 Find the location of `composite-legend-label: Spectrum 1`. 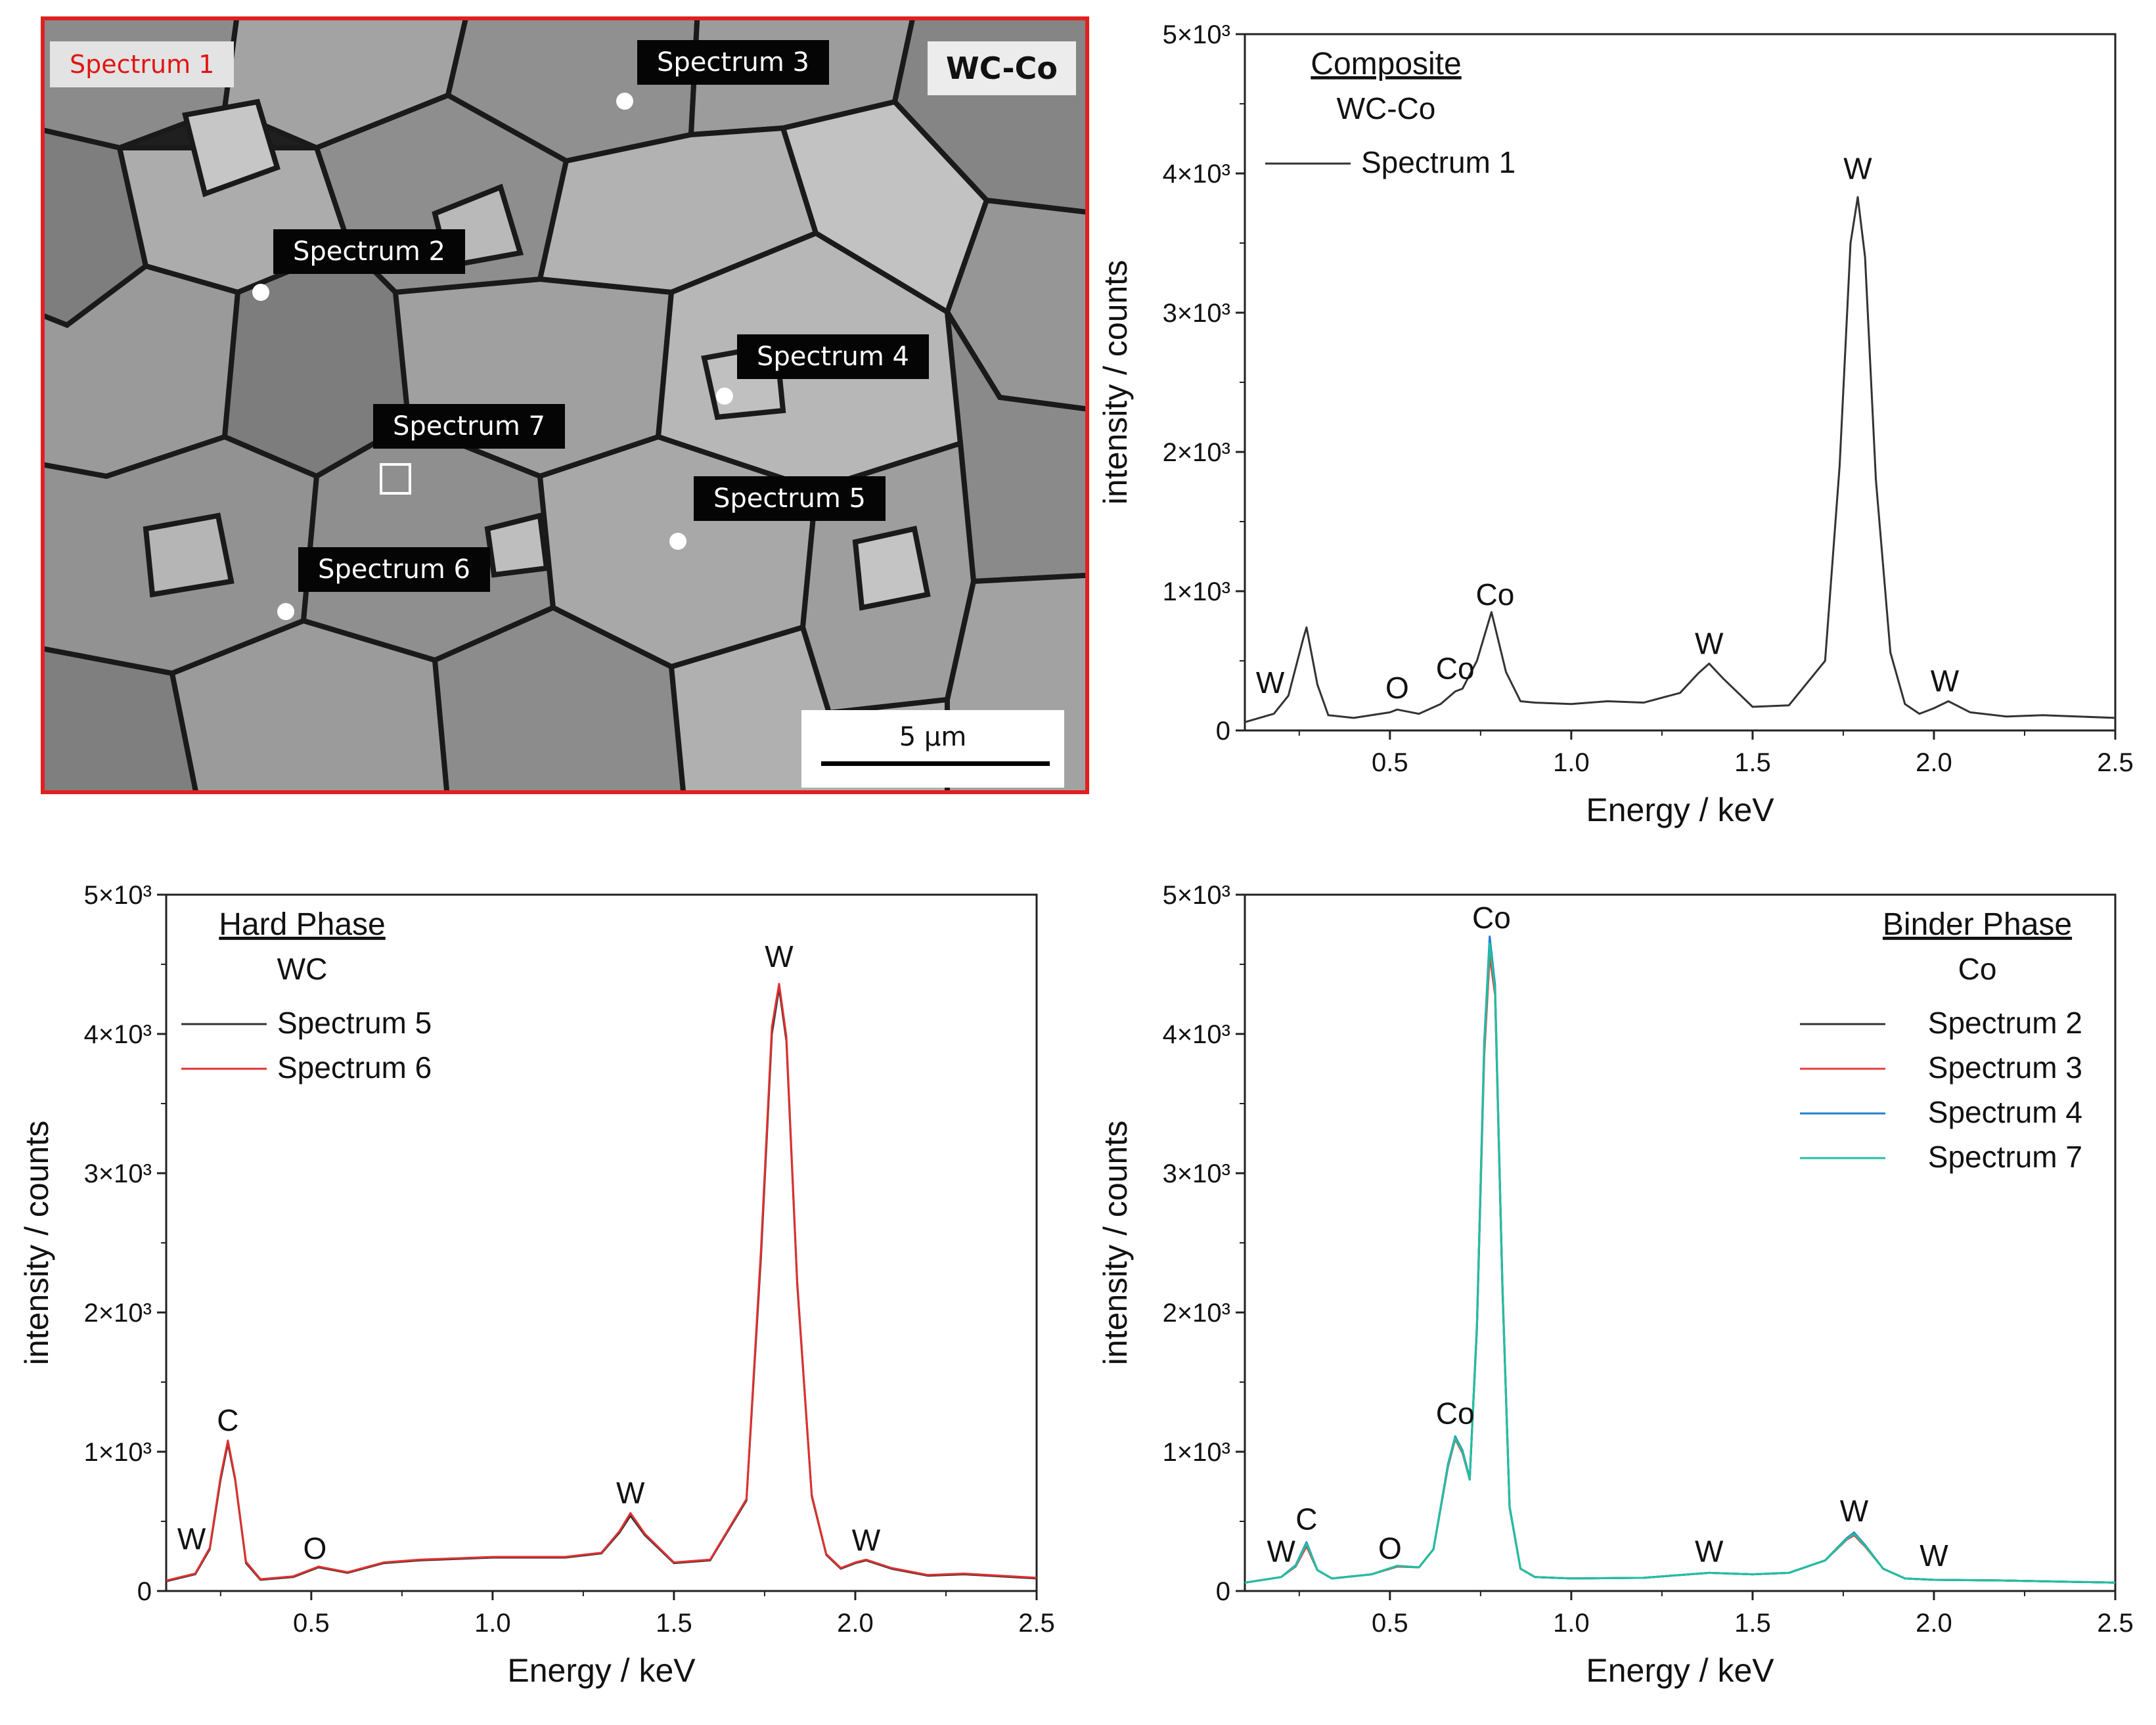

composite-legend-label: Spectrum 1 is located at coordinates (1438, 162).